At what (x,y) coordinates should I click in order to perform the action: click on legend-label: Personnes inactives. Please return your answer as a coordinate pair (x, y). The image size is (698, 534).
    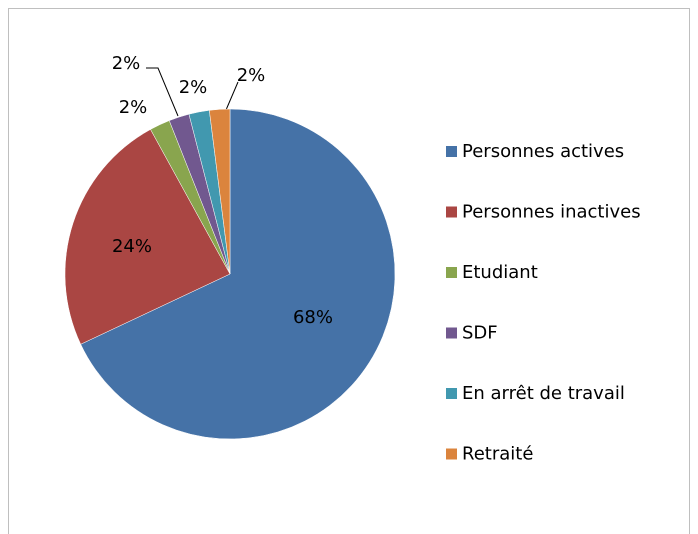
    Looking at the image, I should click on (551, 212).